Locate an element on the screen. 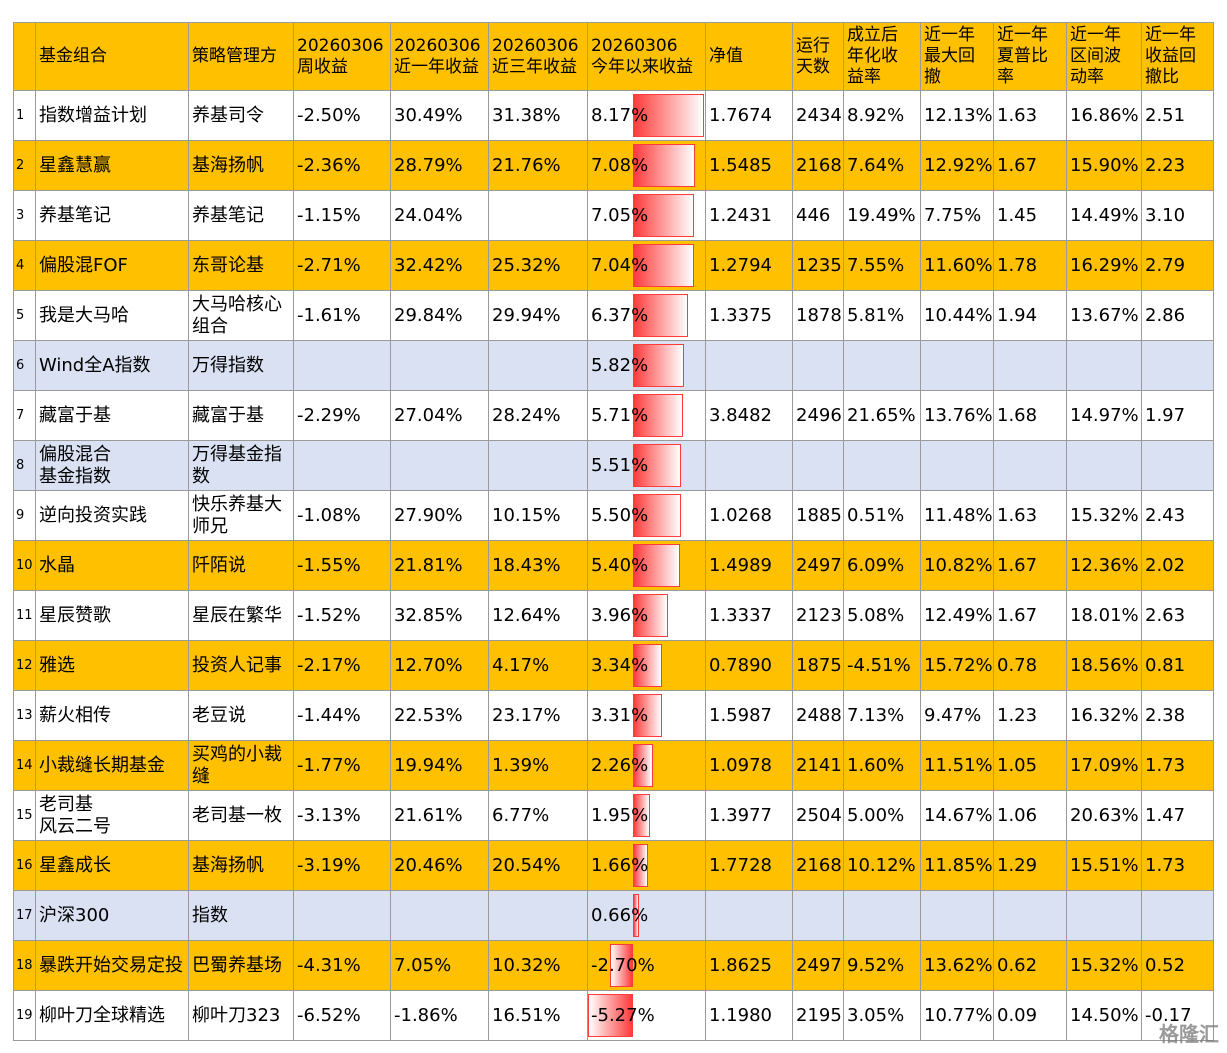  table-cell: 东哥论基 is located at coordinates (241, 265).